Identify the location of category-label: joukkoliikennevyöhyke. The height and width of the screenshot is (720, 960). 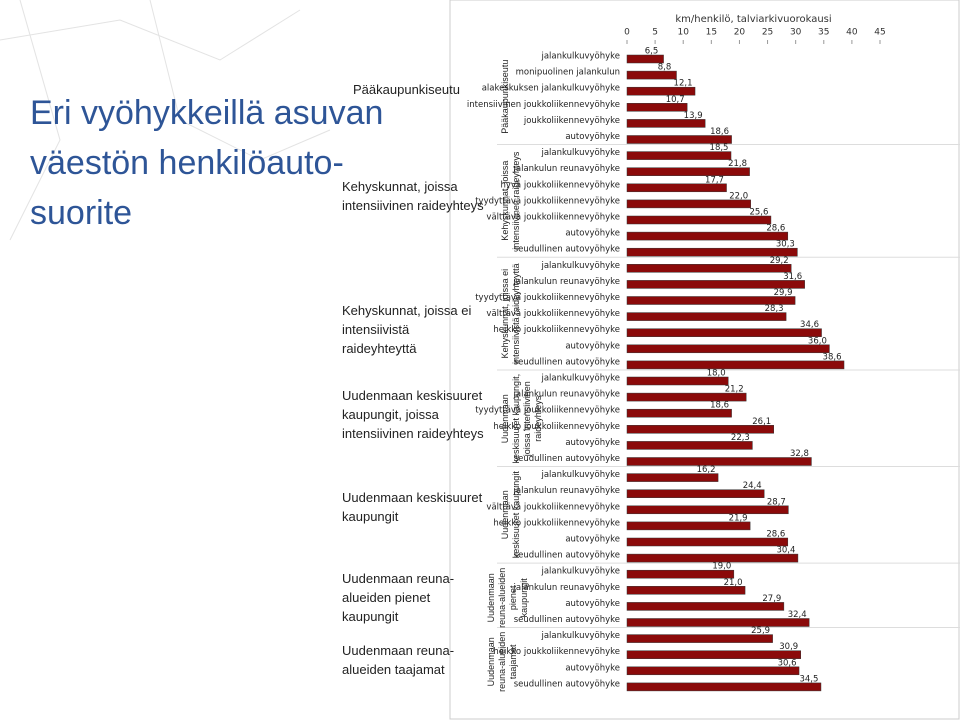
(571, 121).